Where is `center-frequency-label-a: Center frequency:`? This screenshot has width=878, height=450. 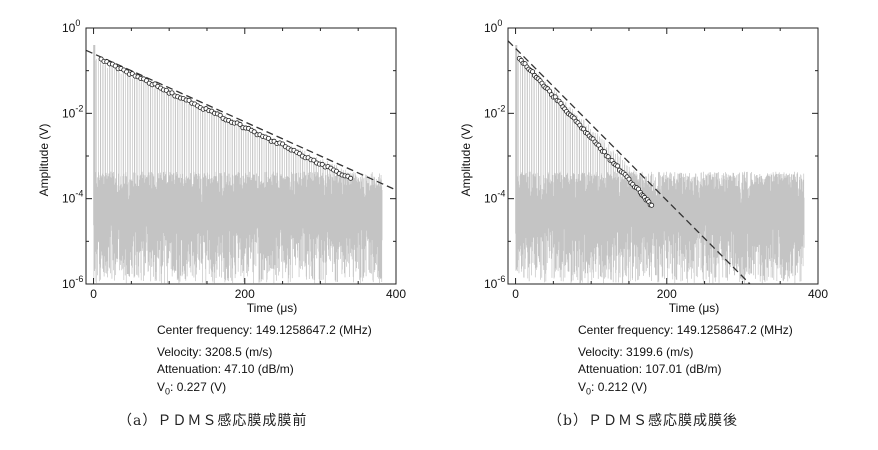 center-frequency-label-a: Center frequency: is located at coordinates (205, 330).